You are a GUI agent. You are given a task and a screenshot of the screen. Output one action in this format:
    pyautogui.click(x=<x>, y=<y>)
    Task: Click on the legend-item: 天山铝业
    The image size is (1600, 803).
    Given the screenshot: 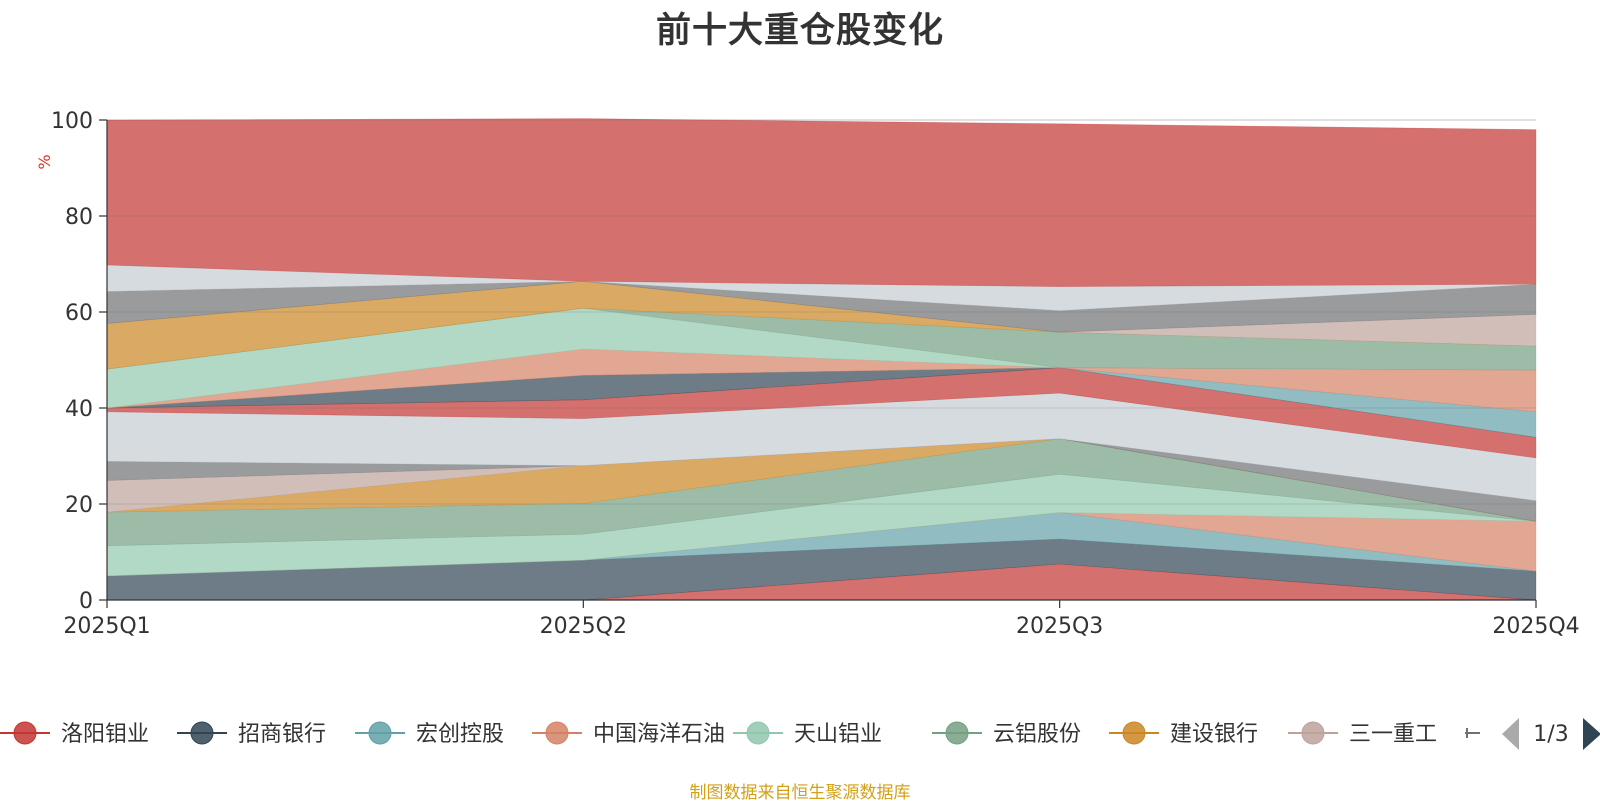 What is the action you would take?
    pyautogui.click(x=807, y=734)
    